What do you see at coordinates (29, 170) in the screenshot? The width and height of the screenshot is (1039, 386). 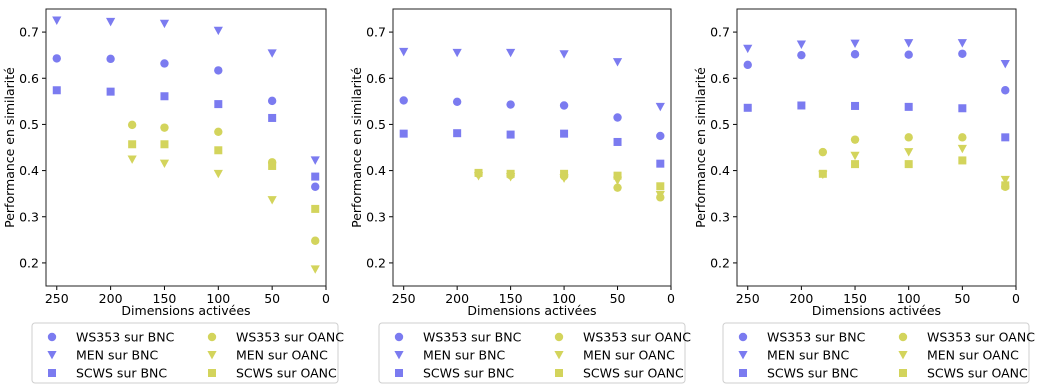 I see `y-tick-label: 0.4` at bounding box center [29, 170].